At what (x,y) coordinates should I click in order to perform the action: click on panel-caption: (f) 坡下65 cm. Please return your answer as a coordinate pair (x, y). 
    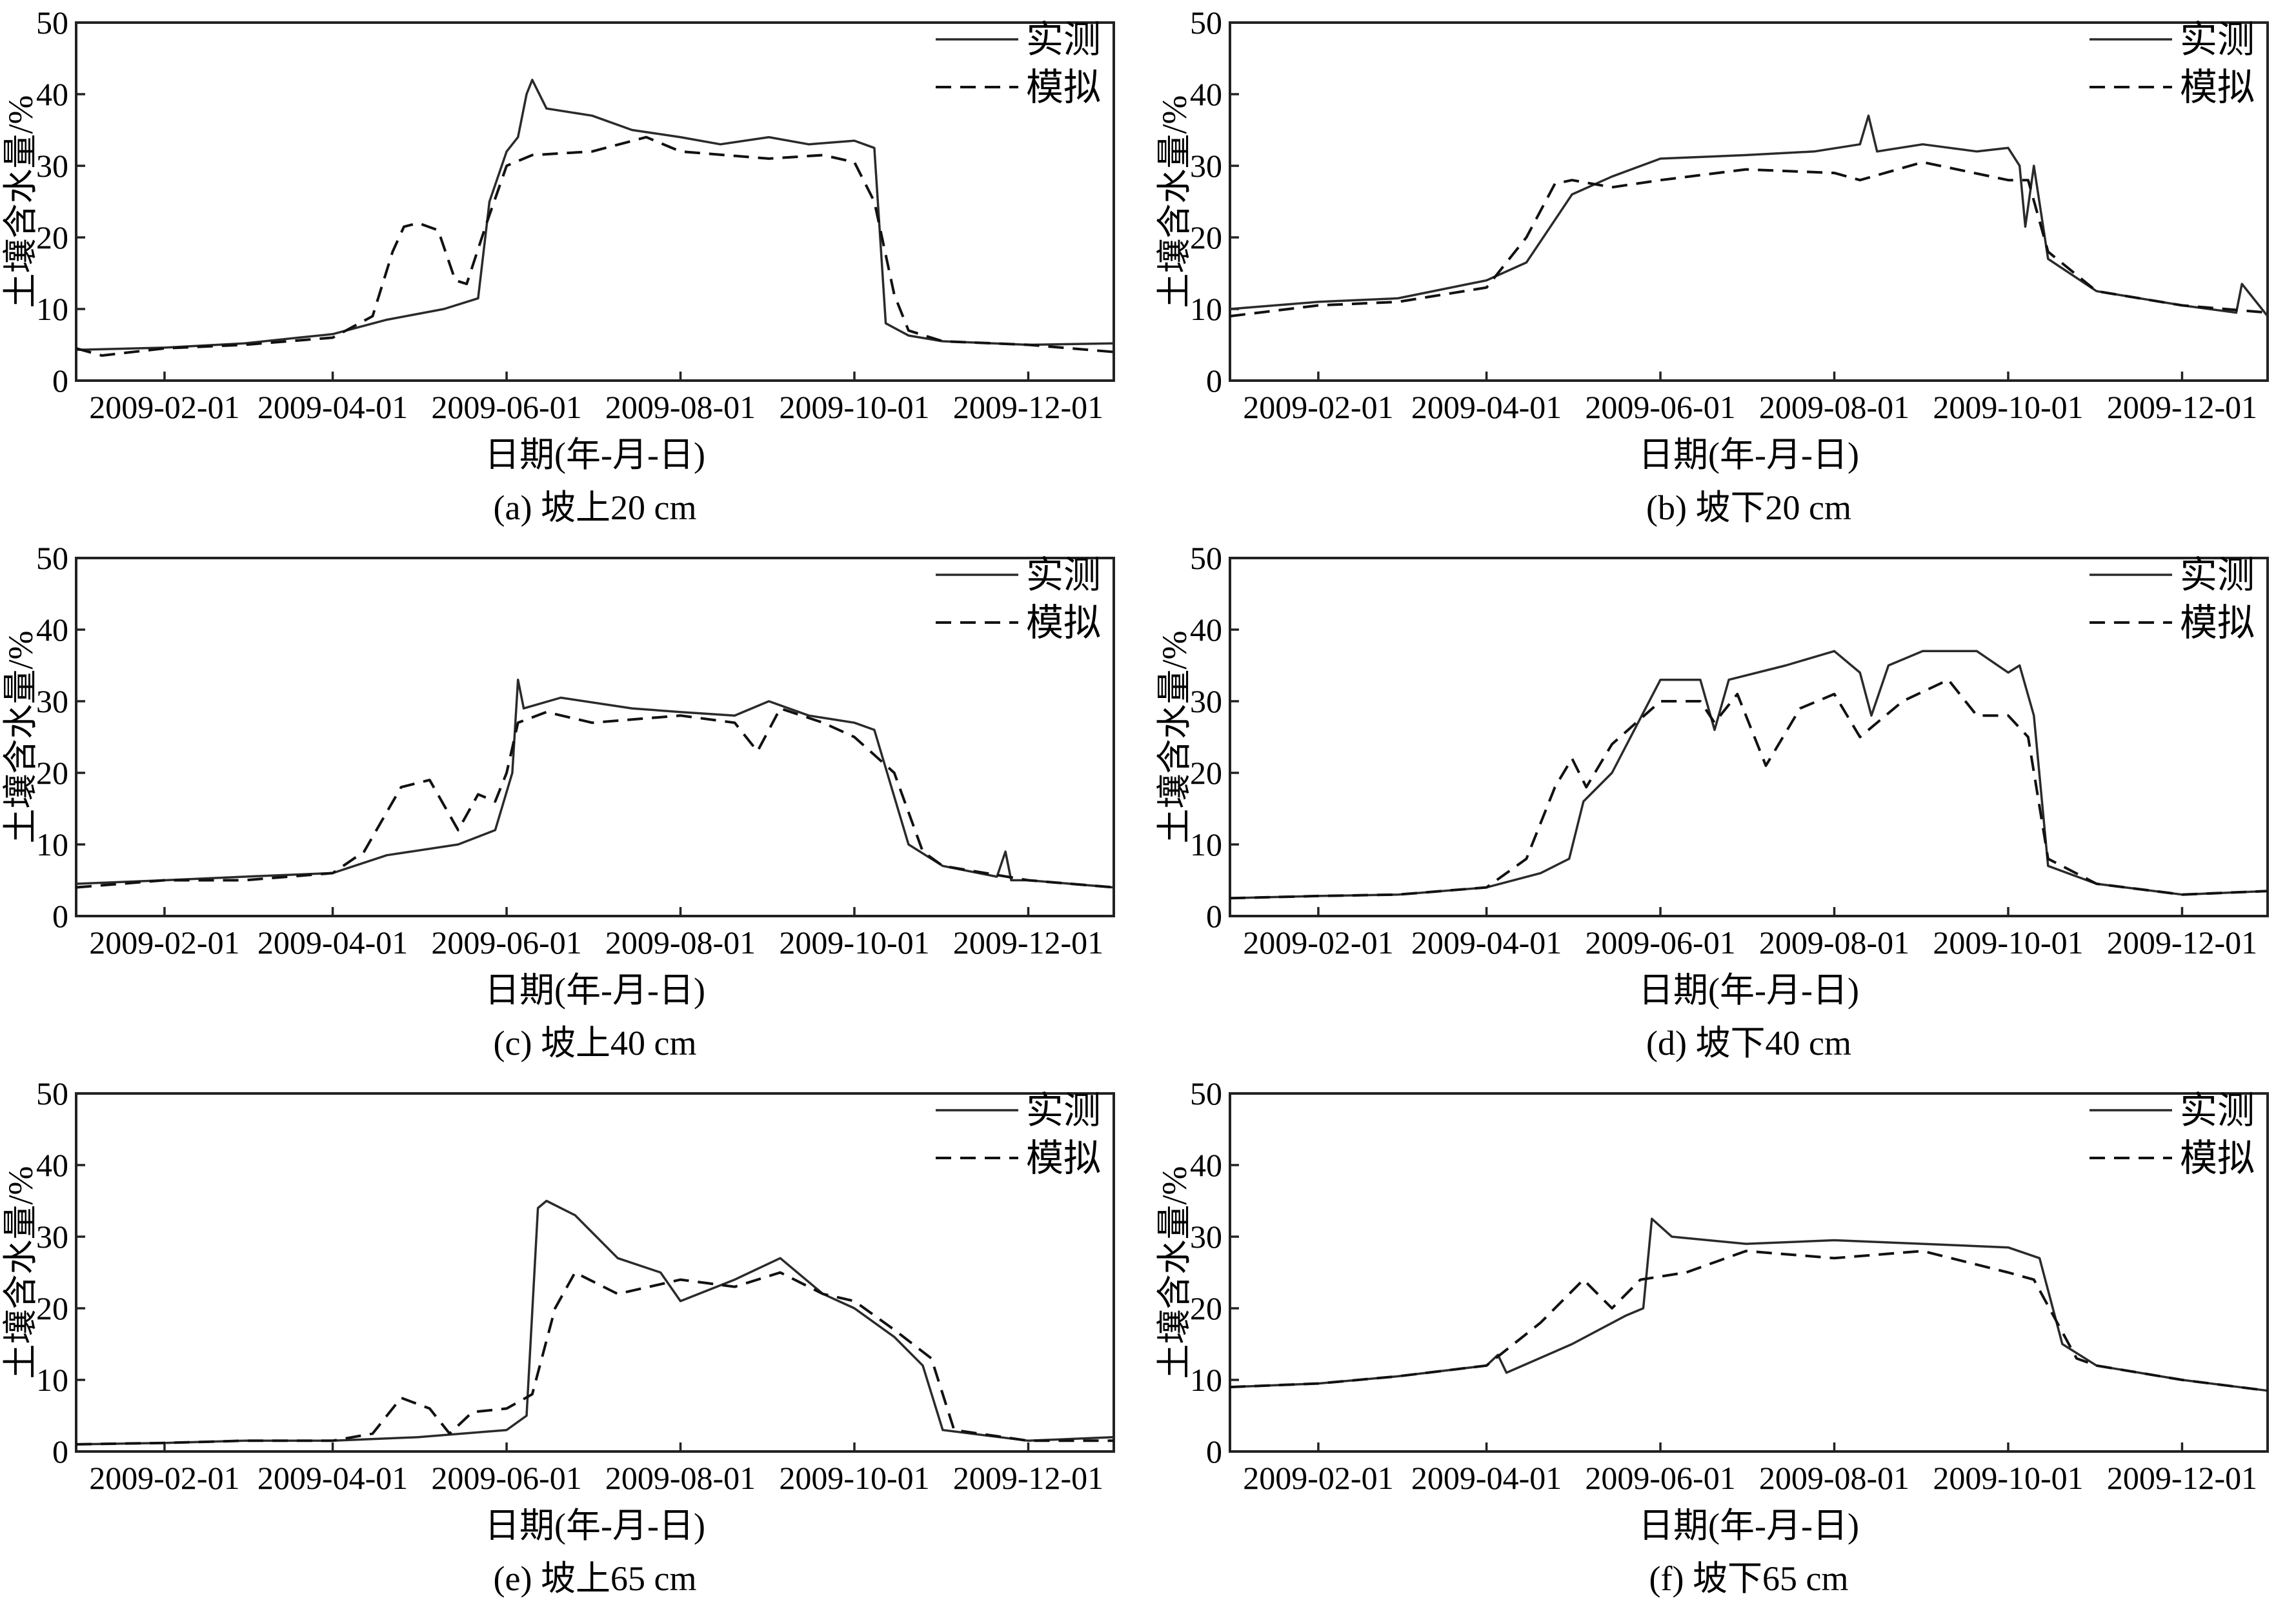
    Looking at the image, I should click on (1749, 1578).